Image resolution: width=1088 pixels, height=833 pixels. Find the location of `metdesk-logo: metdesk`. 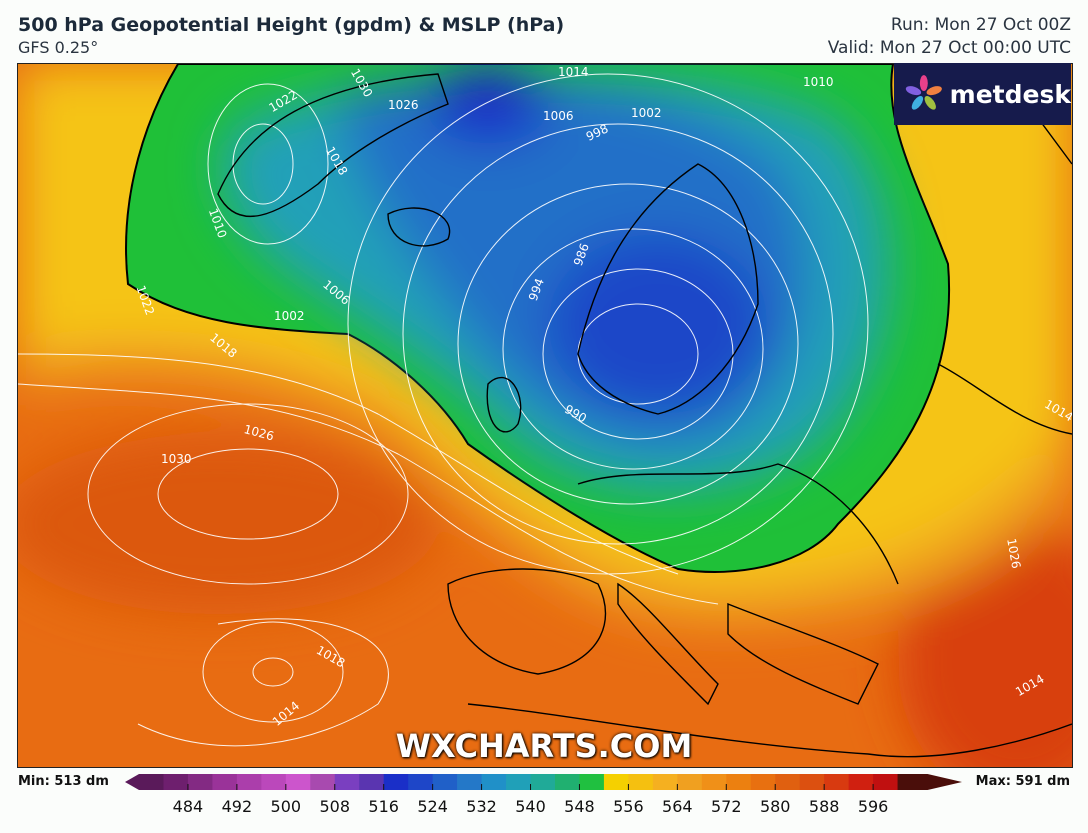

metdesk-logo: metdesk is located at coordinates (982, 94).